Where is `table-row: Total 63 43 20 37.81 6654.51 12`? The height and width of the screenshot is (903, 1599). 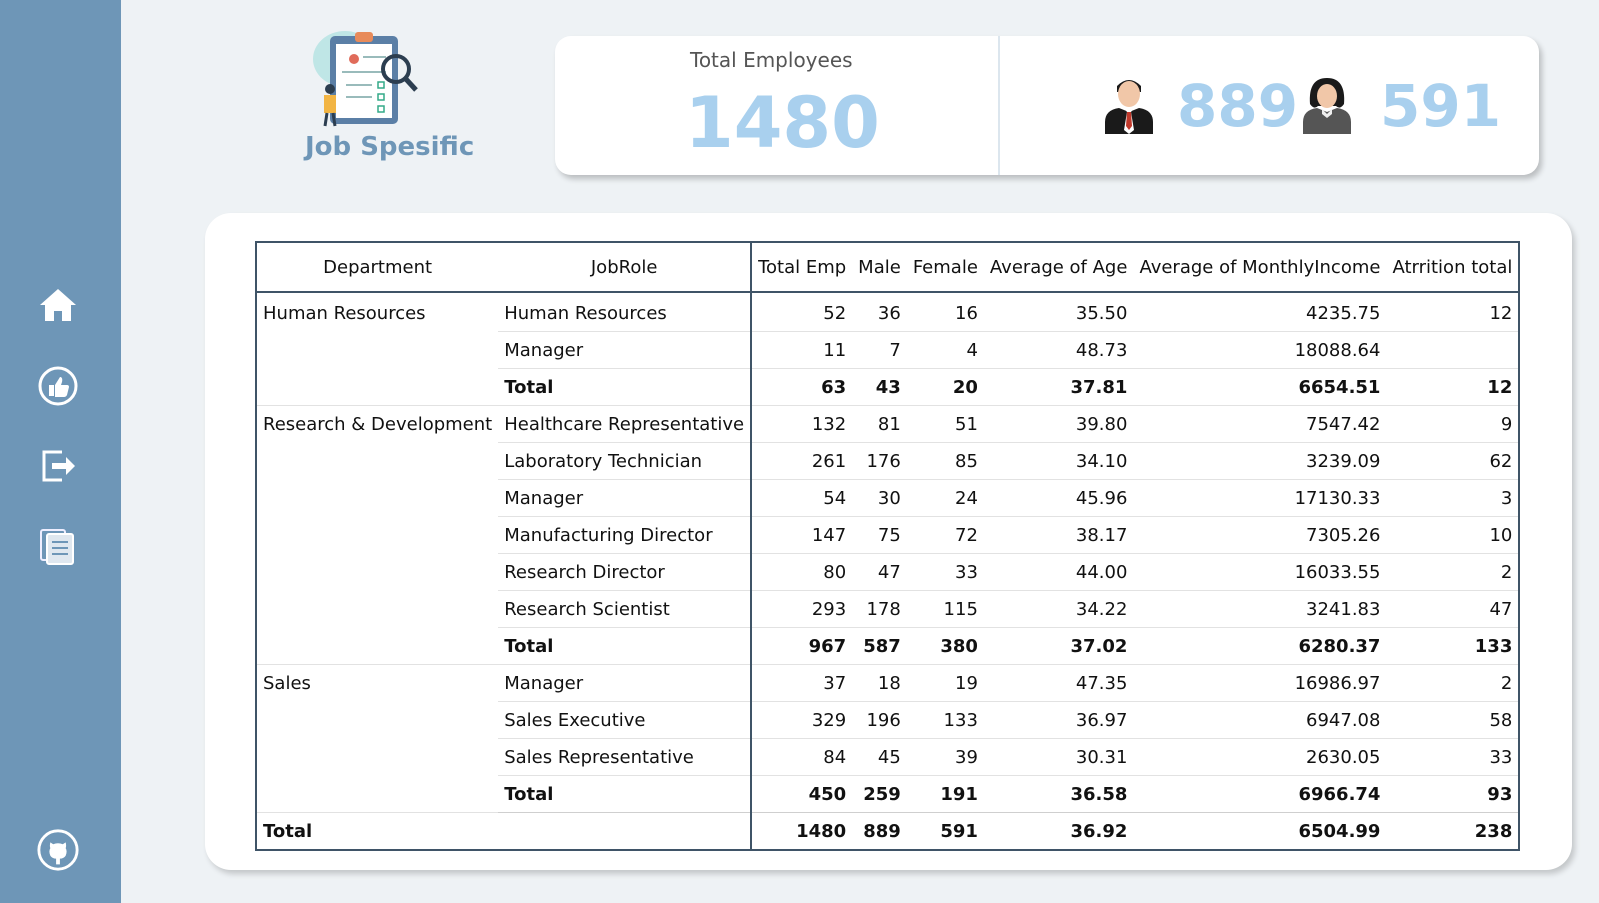
table-row: Total 63 43 20 37.81 6654.51 12 is located at coordinates (888, 387).